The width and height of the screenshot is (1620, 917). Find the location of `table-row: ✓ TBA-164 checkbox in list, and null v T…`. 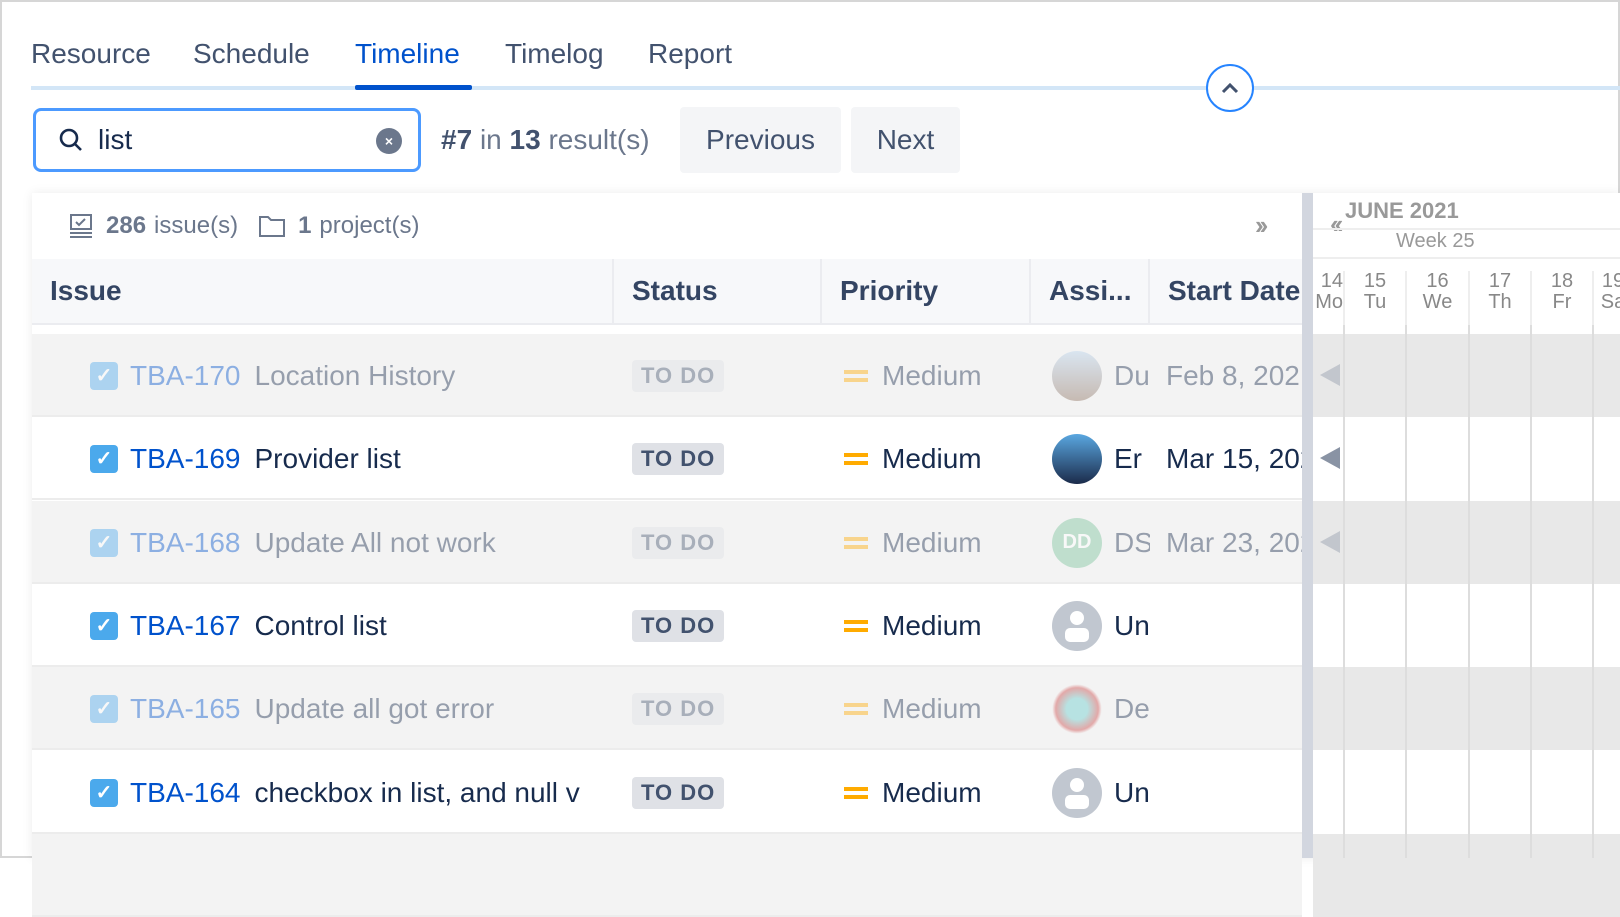

table-row: ✓ TBA-164 checkbox in list, and null v T… is located at coordinates (667, 792).